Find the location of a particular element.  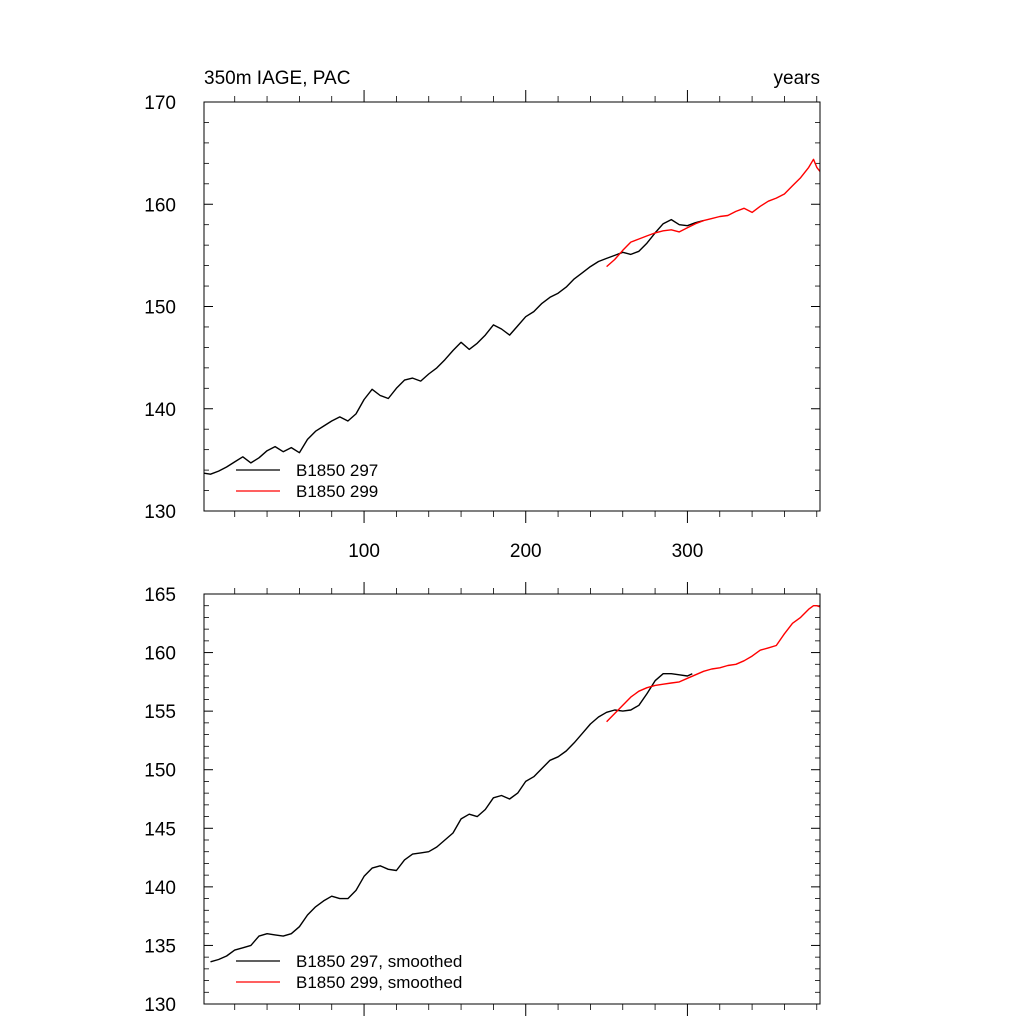

x-tick-label: 200 is located at coordinates (526, 551).